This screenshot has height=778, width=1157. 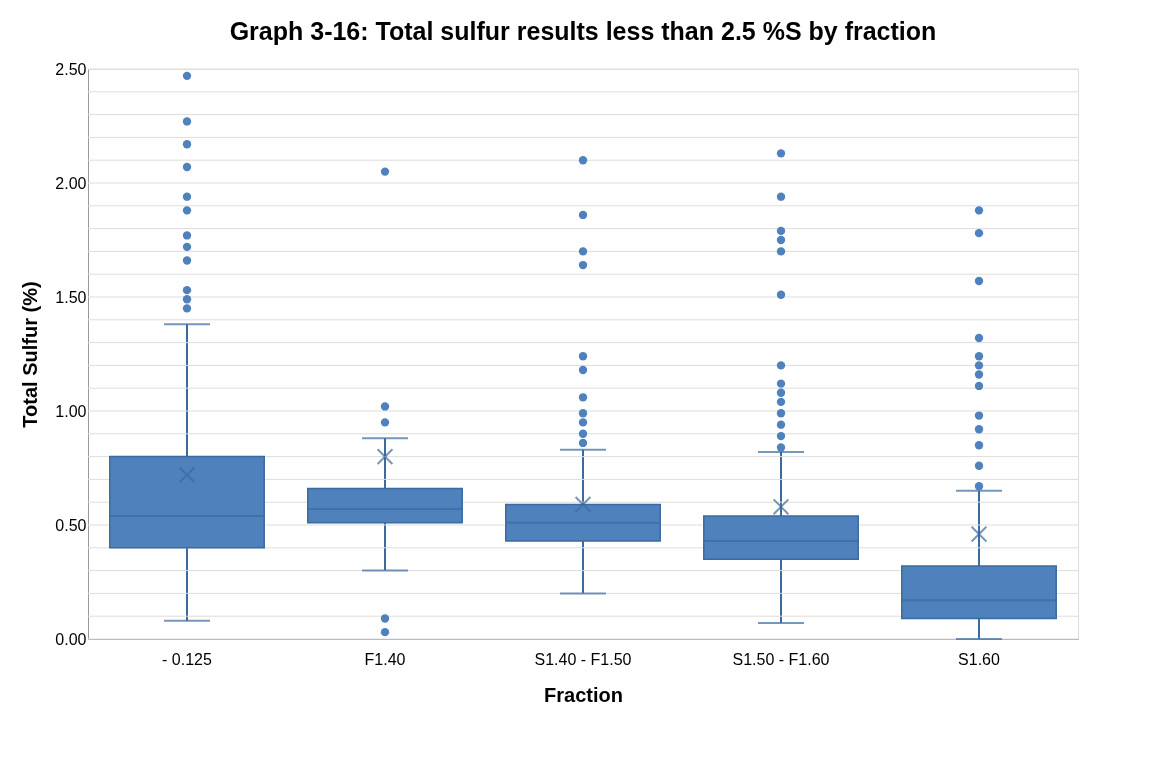 I want to click on x-tick-label: F1.40, so click(x=385, y=659).